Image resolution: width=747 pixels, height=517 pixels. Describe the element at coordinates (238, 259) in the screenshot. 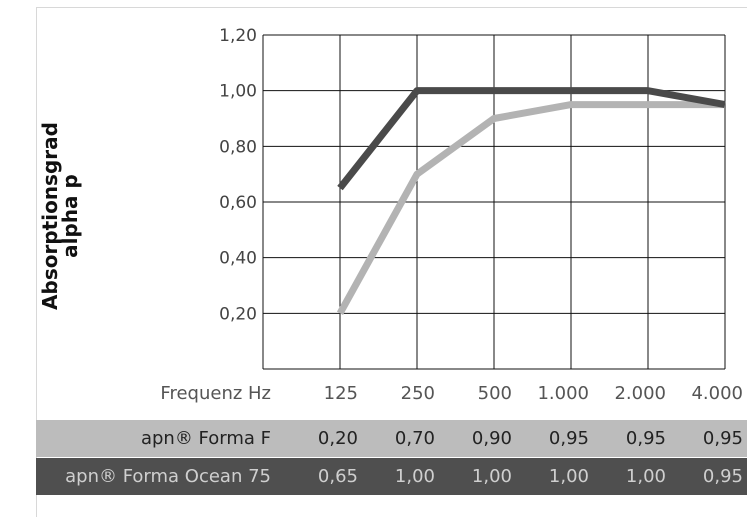

I see `y-tick-label: 0,40` at that location.